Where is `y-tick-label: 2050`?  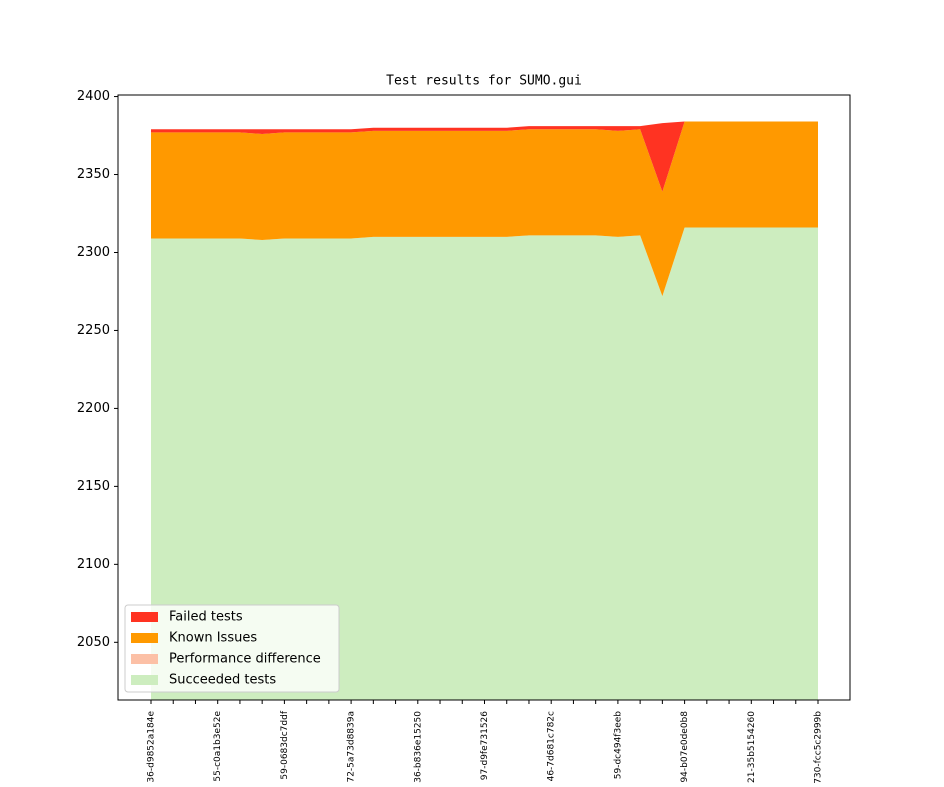 y-tick-label: 2050 is located at coordinates (93, 642).